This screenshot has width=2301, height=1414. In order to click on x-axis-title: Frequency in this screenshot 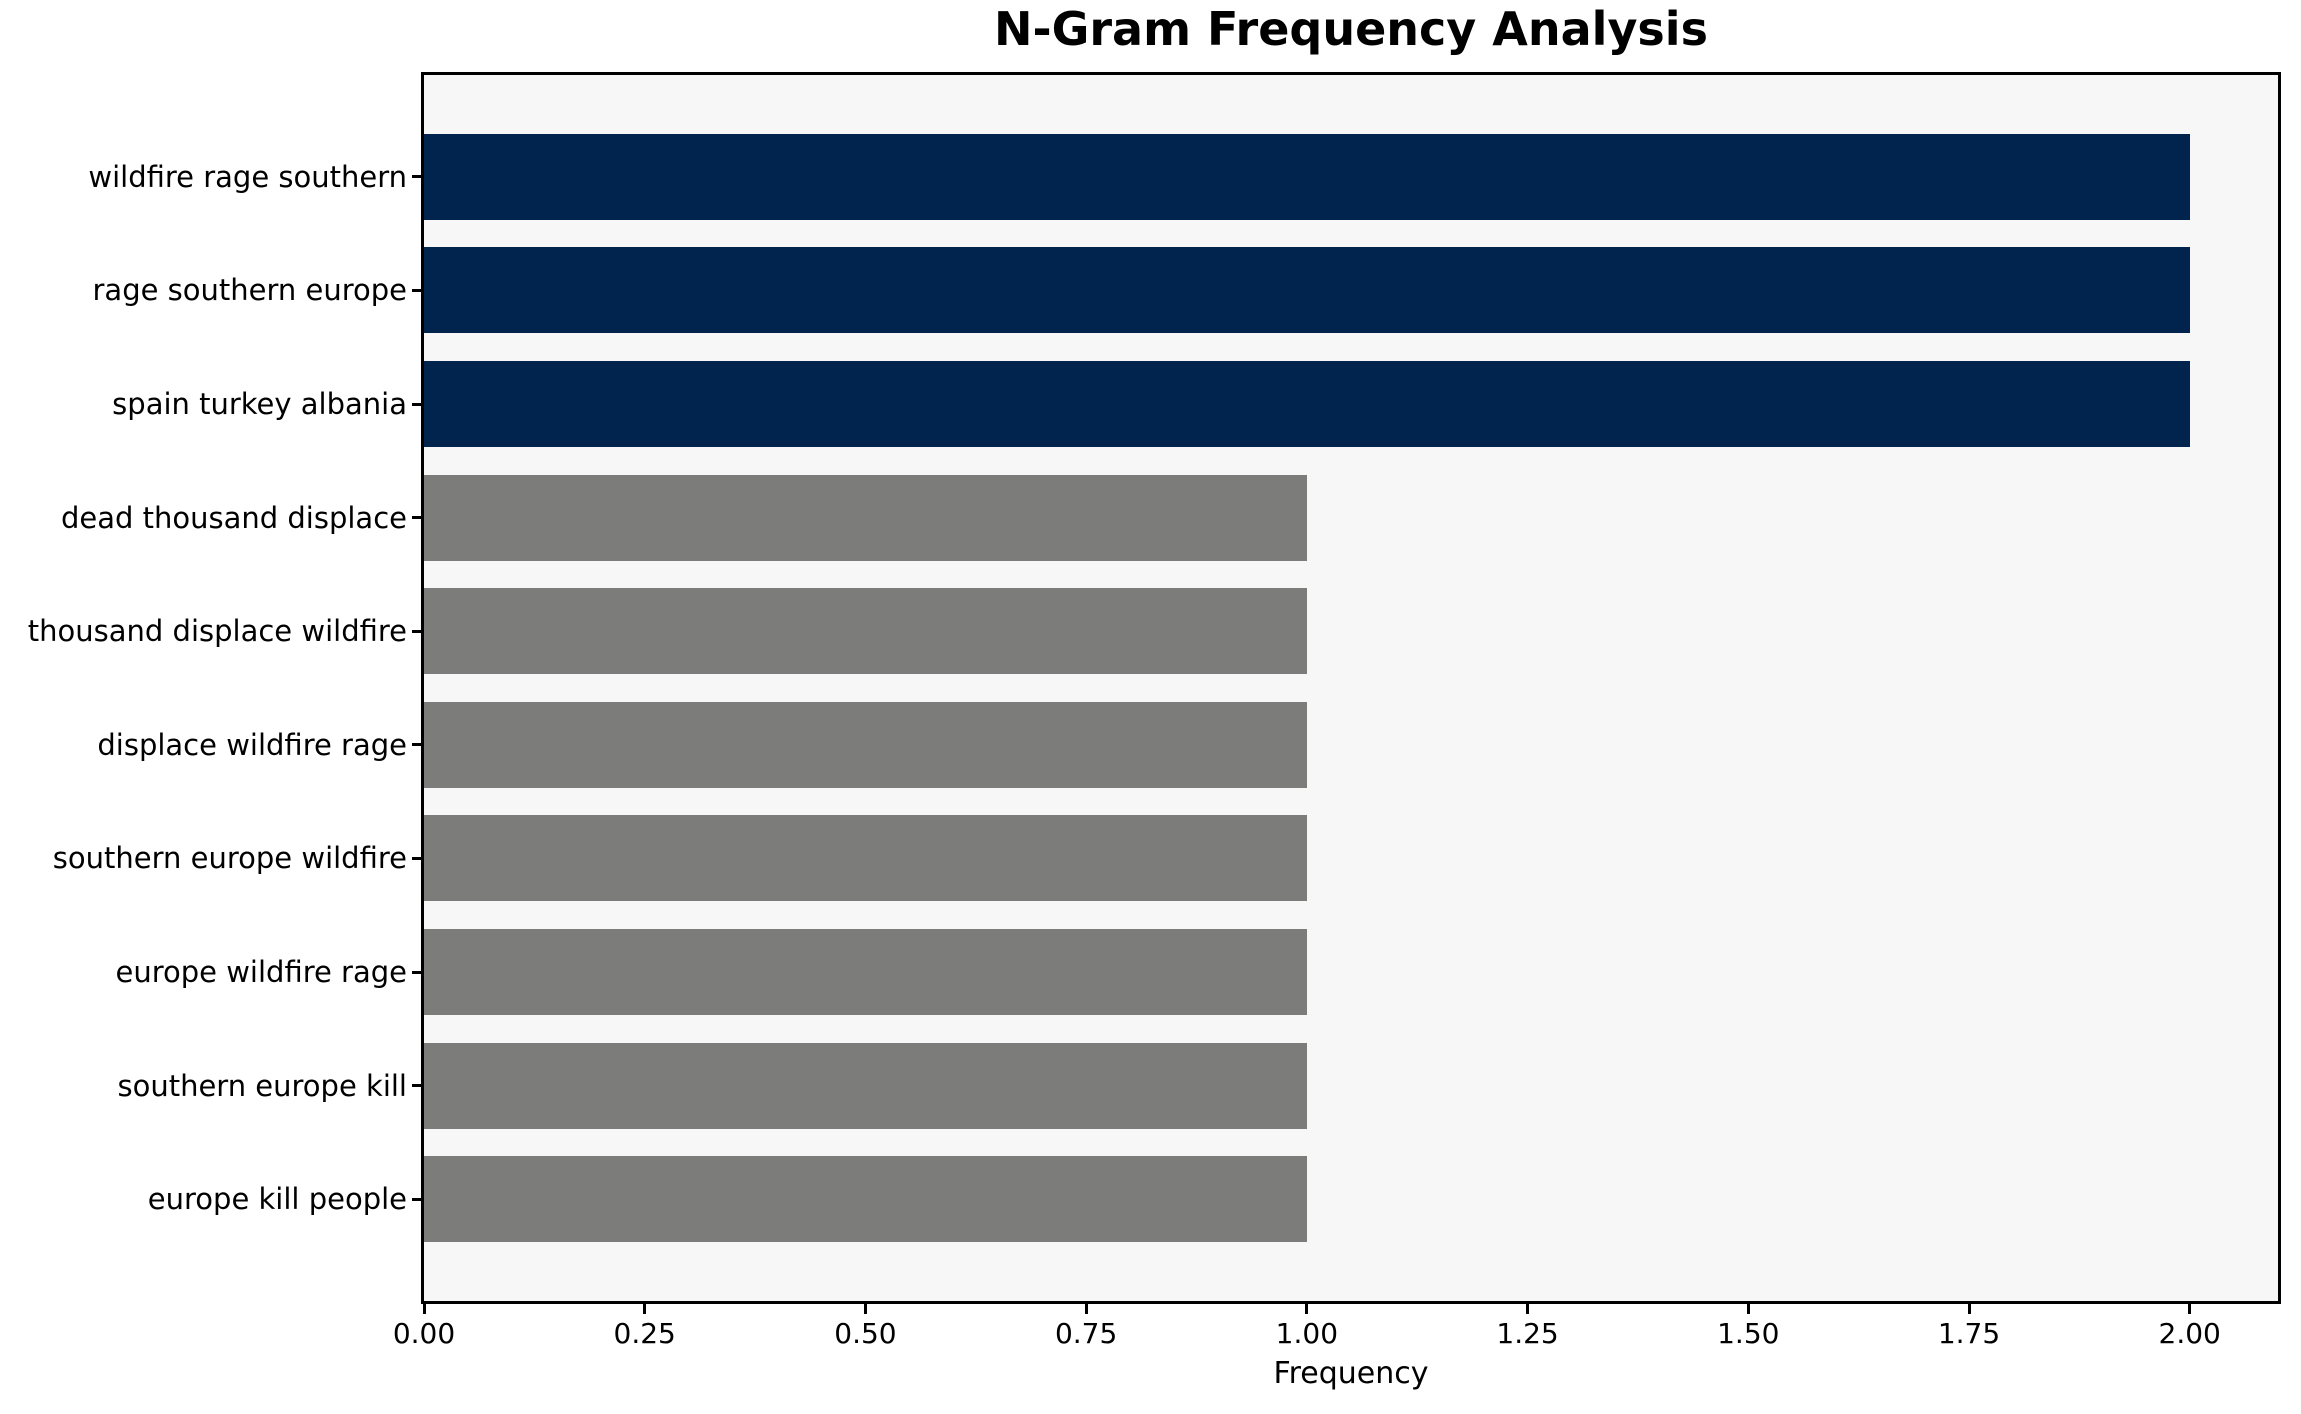, I will do `click(1351, 1373)`.